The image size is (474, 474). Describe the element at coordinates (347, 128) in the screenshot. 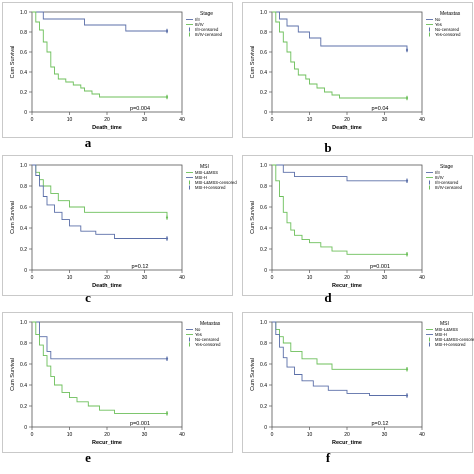

I see `x-axis-label: Death_time` at that location.